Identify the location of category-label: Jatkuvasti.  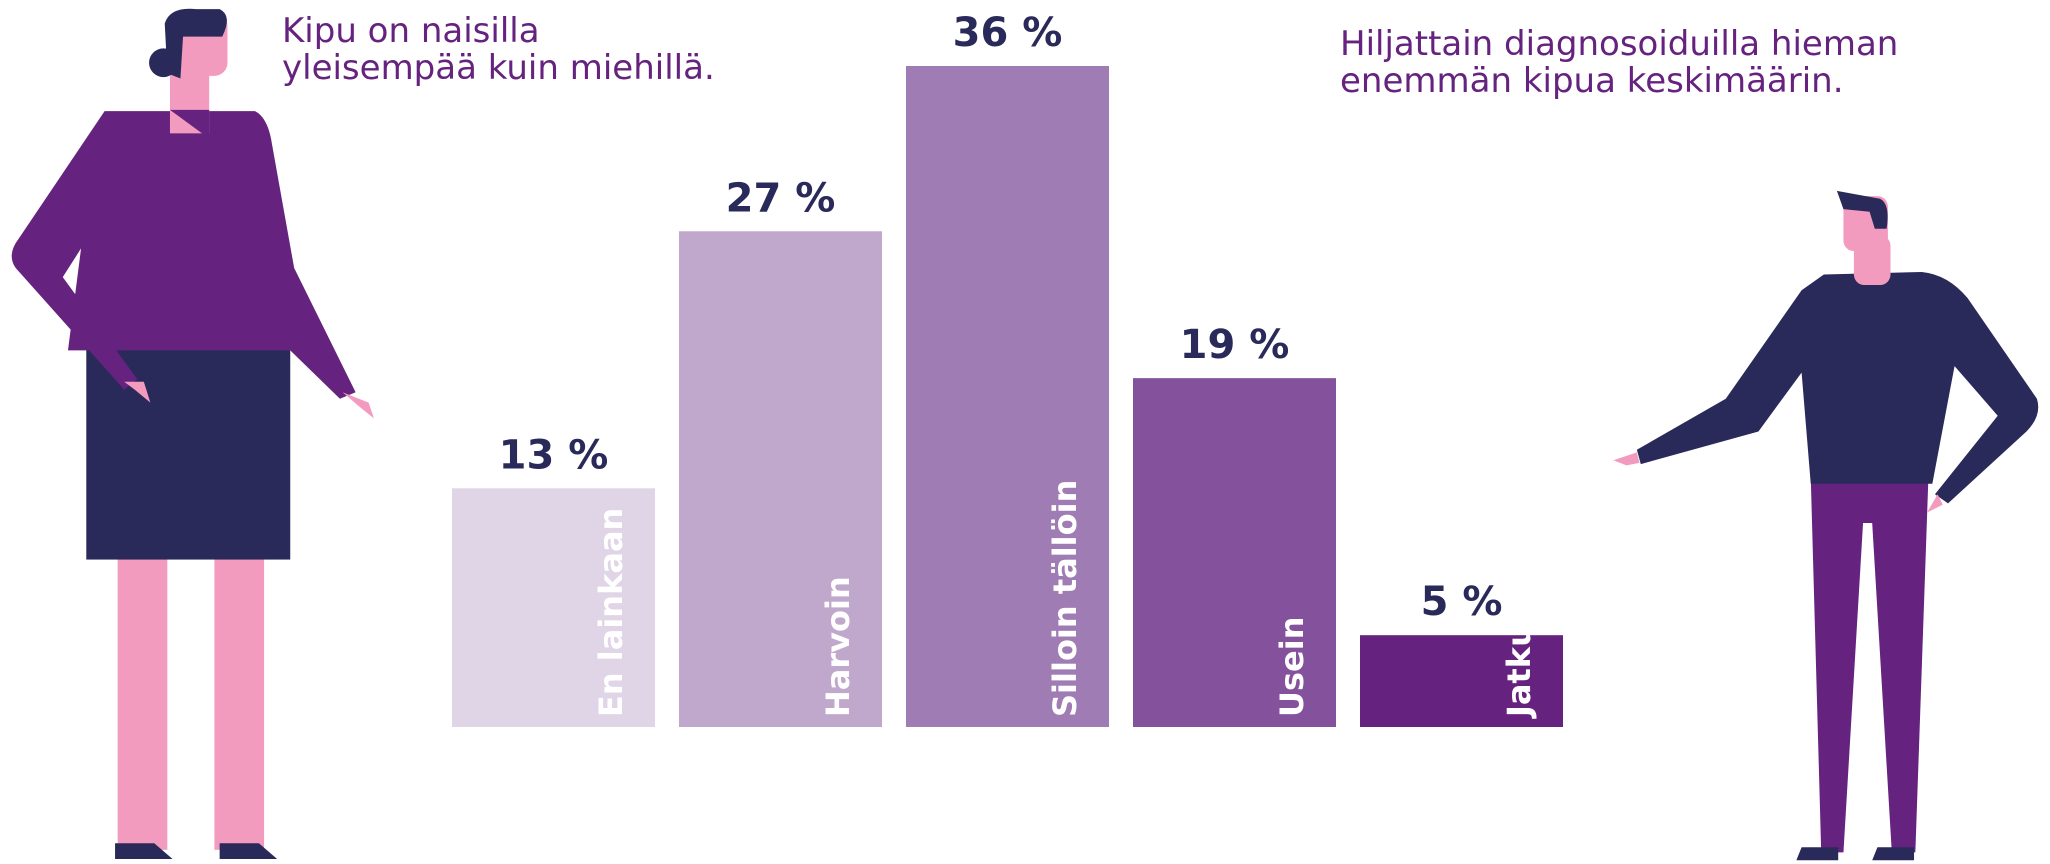
(1519, 627).